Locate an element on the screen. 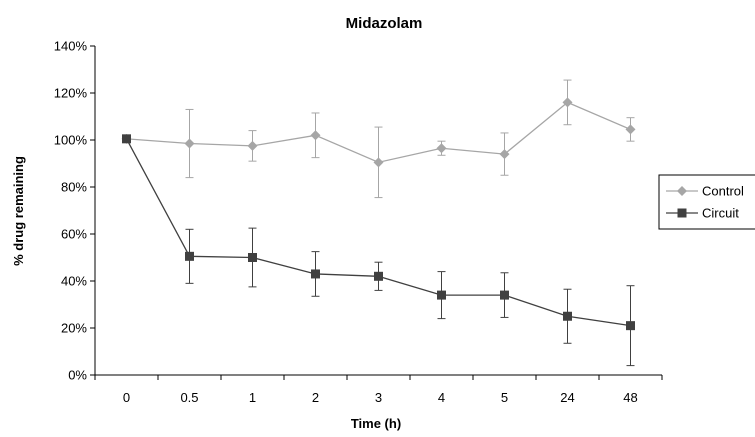 The width and height of the screenshot is (755, 437). y-tick-label: 20% is located at coordinates (74, 328).